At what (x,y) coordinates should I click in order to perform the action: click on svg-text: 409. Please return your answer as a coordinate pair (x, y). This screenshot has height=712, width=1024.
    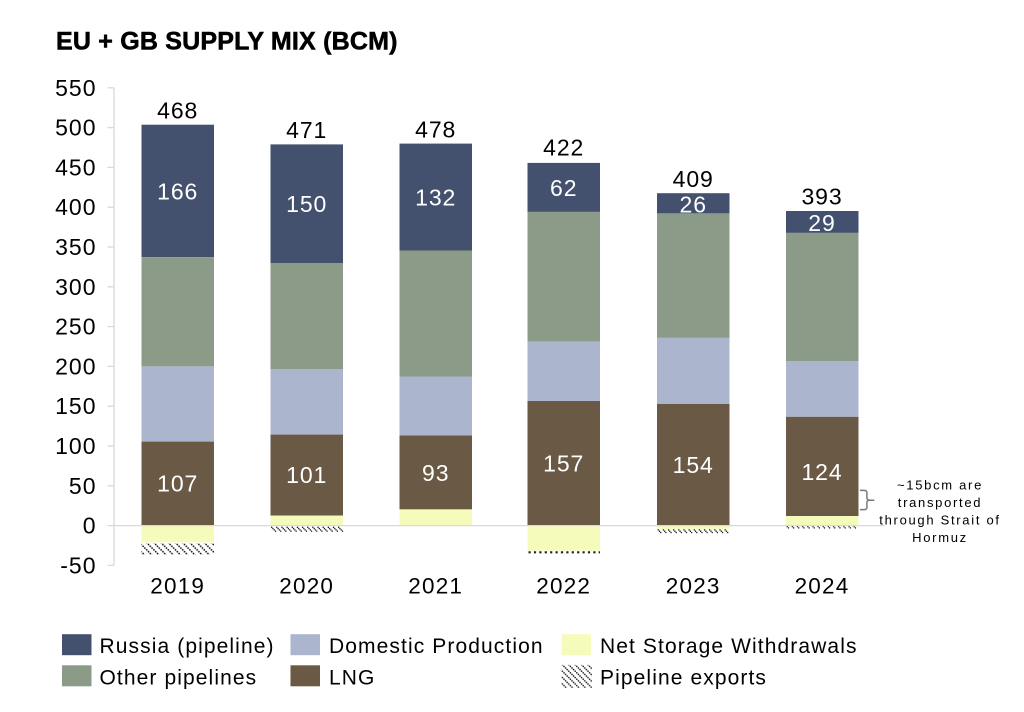
    Looking at the image, I should click on (693, 179).